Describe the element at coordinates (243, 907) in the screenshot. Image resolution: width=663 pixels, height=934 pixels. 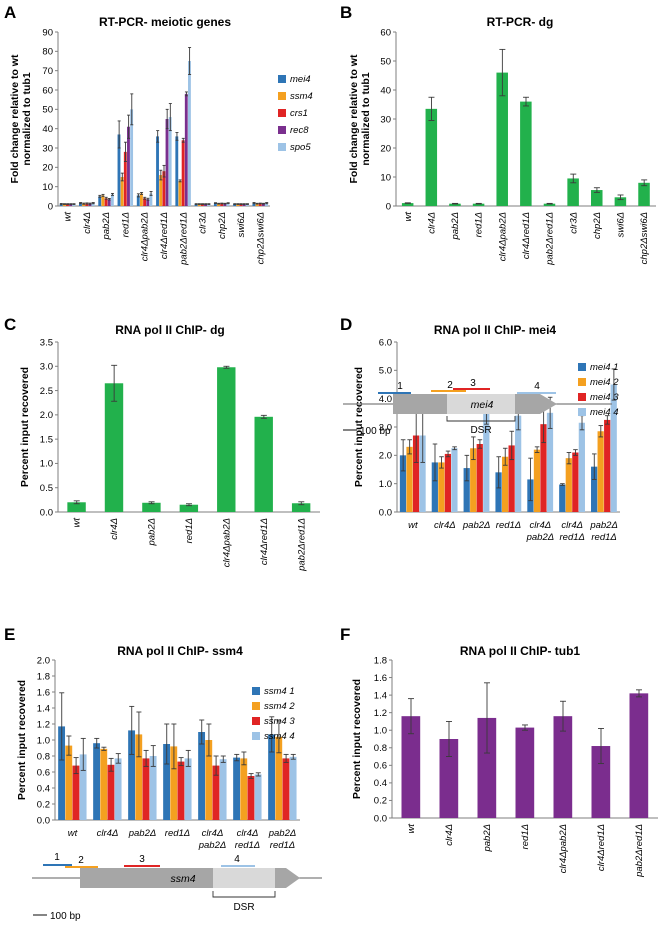
I see `ssm4-dsr-label: DSR` at that location.